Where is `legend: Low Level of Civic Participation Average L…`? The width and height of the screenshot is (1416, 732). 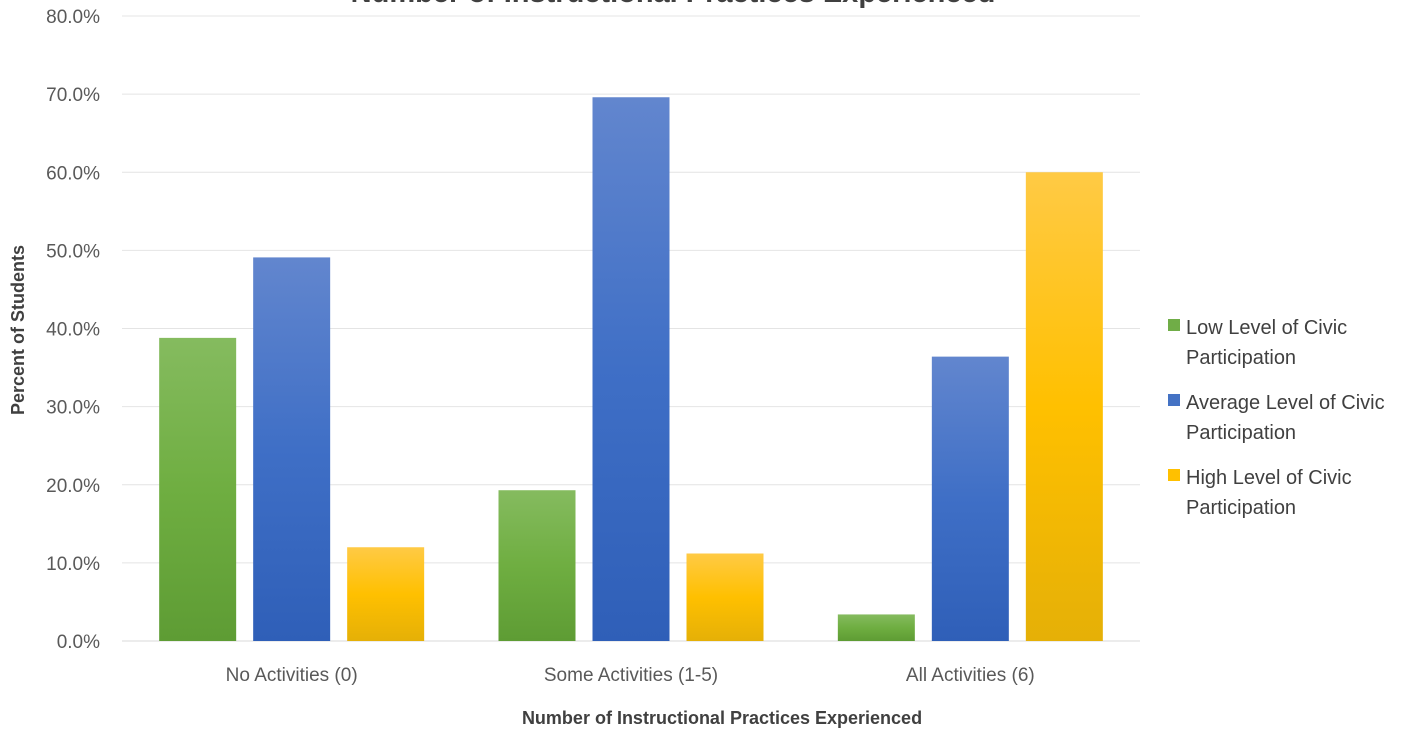 legend: Low Level of Civic Participation Average L… is located at coordinates (1276, 418).